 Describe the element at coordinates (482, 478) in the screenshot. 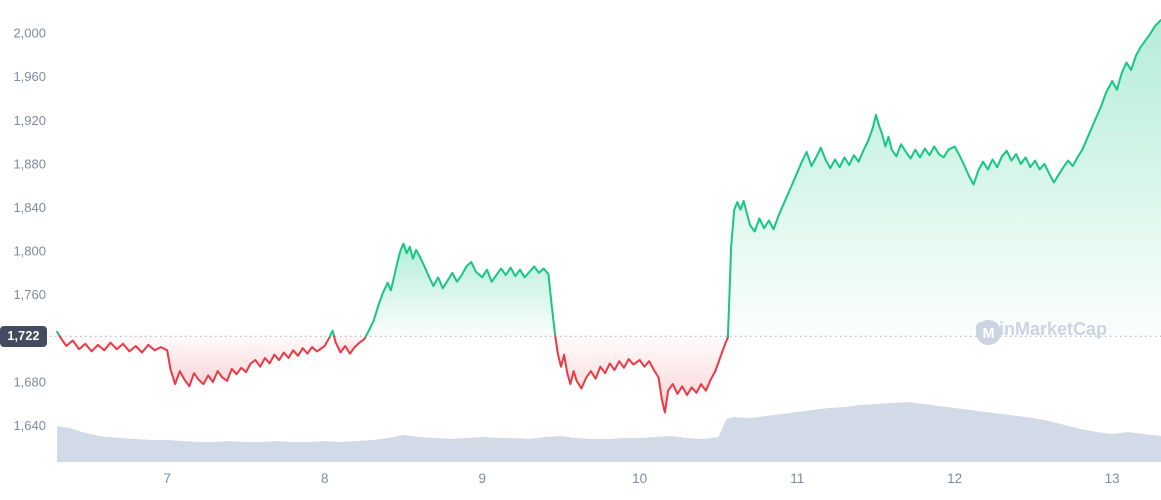

I see `x-tick-label: 9` at that location.